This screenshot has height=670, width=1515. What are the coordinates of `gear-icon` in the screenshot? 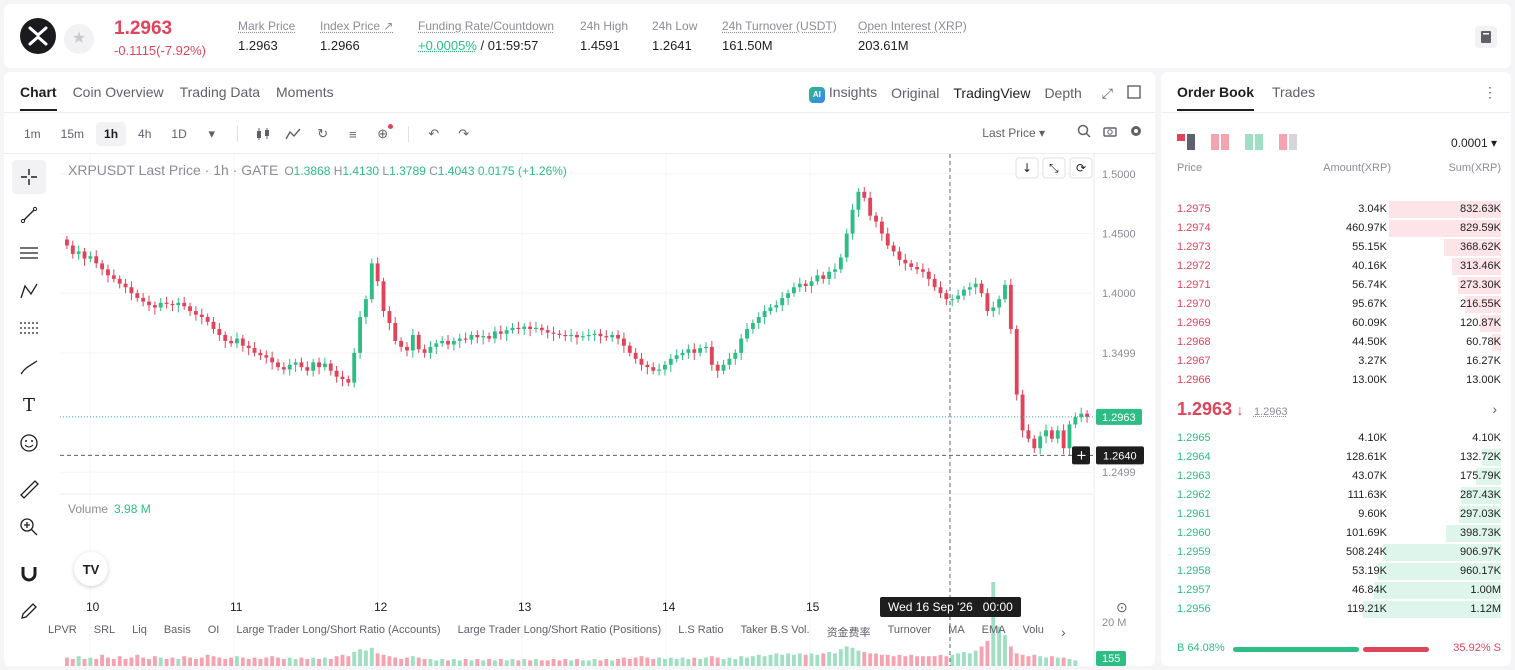 It's located at (1136, 133).